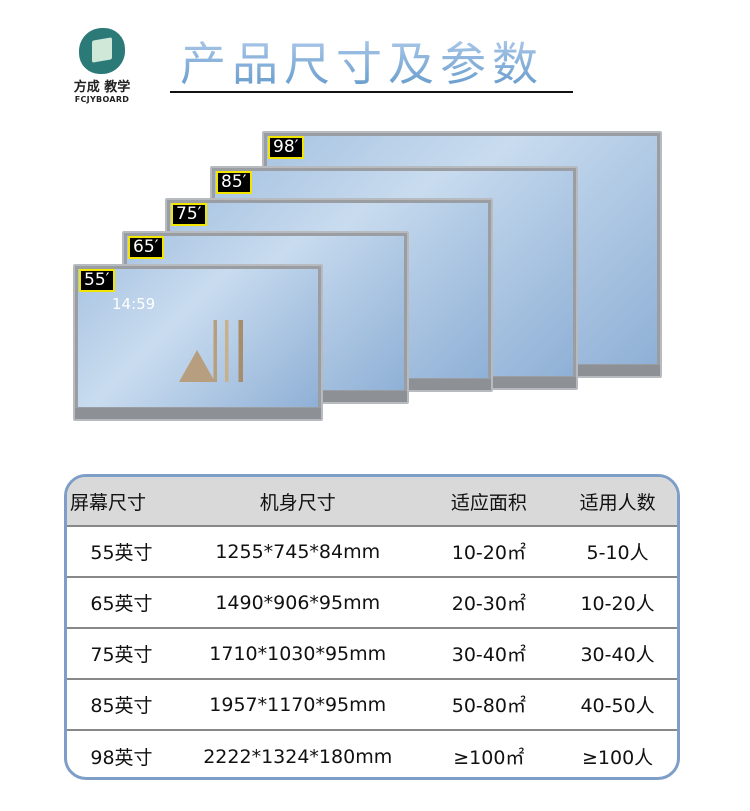  I want to click on size-label: 75′, so click(189, 214).